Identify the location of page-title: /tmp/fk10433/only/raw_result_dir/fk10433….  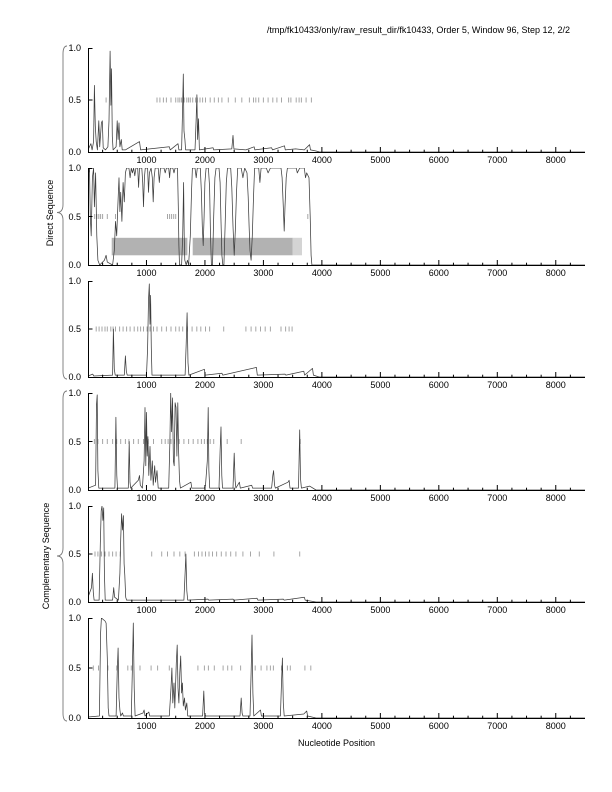
(418, 30).